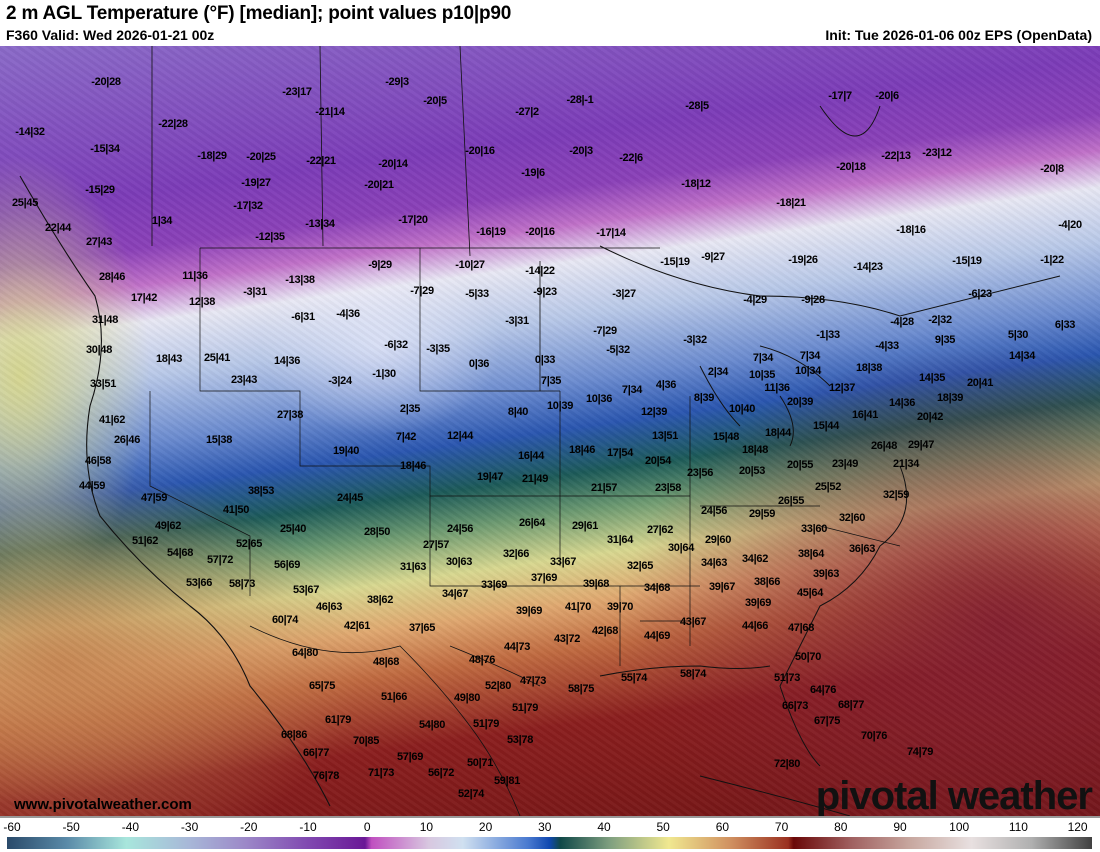  Describe the element at coordinates (249, 544) in the screenshot. I see `point-value-label: 52|65` at that location.